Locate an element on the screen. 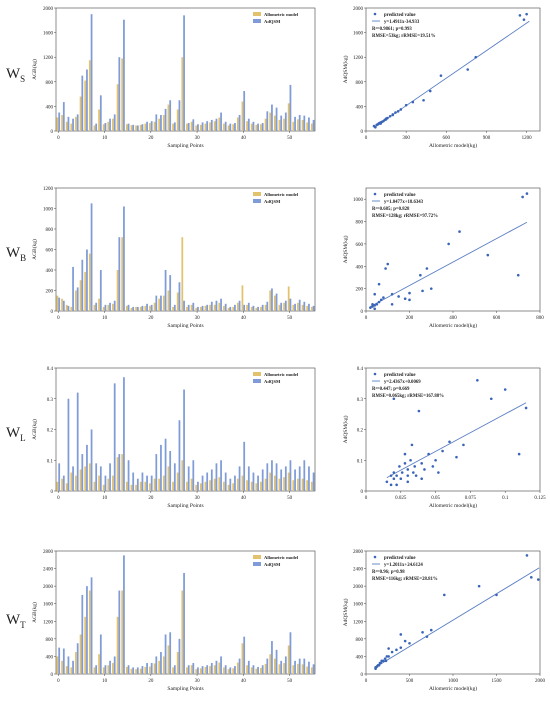 The width and height of the screenshot is (550, 705). x-tick-label: 10 is located at coordinates (105, 138).